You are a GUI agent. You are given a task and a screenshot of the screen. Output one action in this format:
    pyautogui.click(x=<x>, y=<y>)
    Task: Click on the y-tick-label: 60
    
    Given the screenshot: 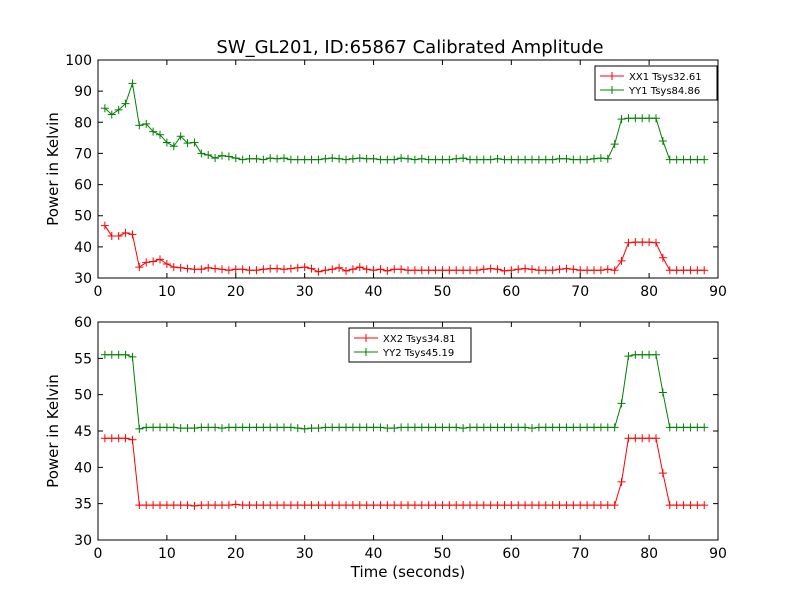 What is the action you would take?
    pyautogui.click(x=83, y=323)
    